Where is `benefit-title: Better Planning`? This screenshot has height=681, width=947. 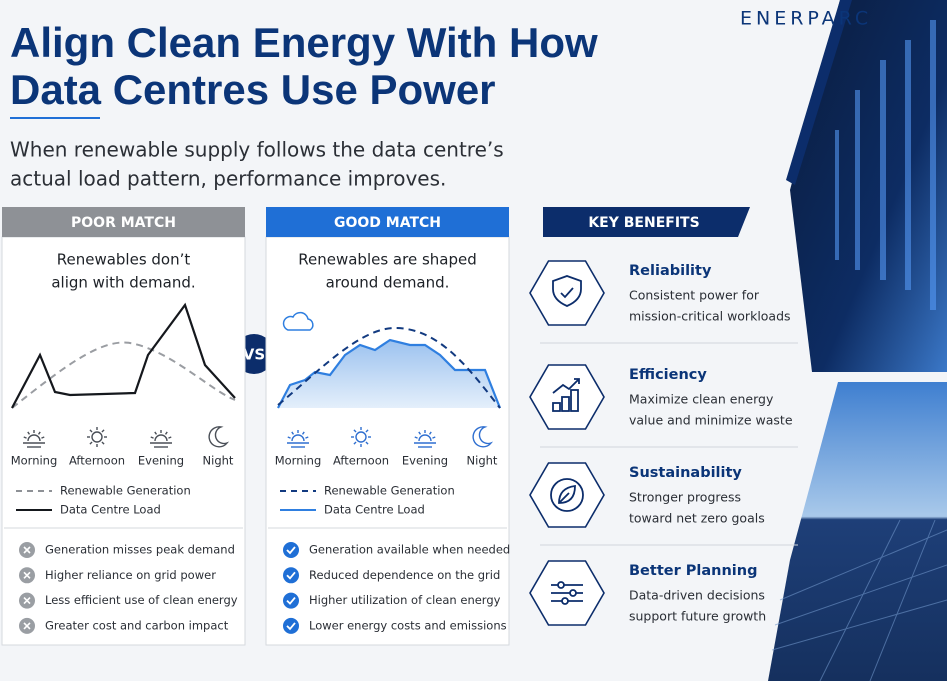
benefit-title: Better Planning is located at coordinates (693, 571).